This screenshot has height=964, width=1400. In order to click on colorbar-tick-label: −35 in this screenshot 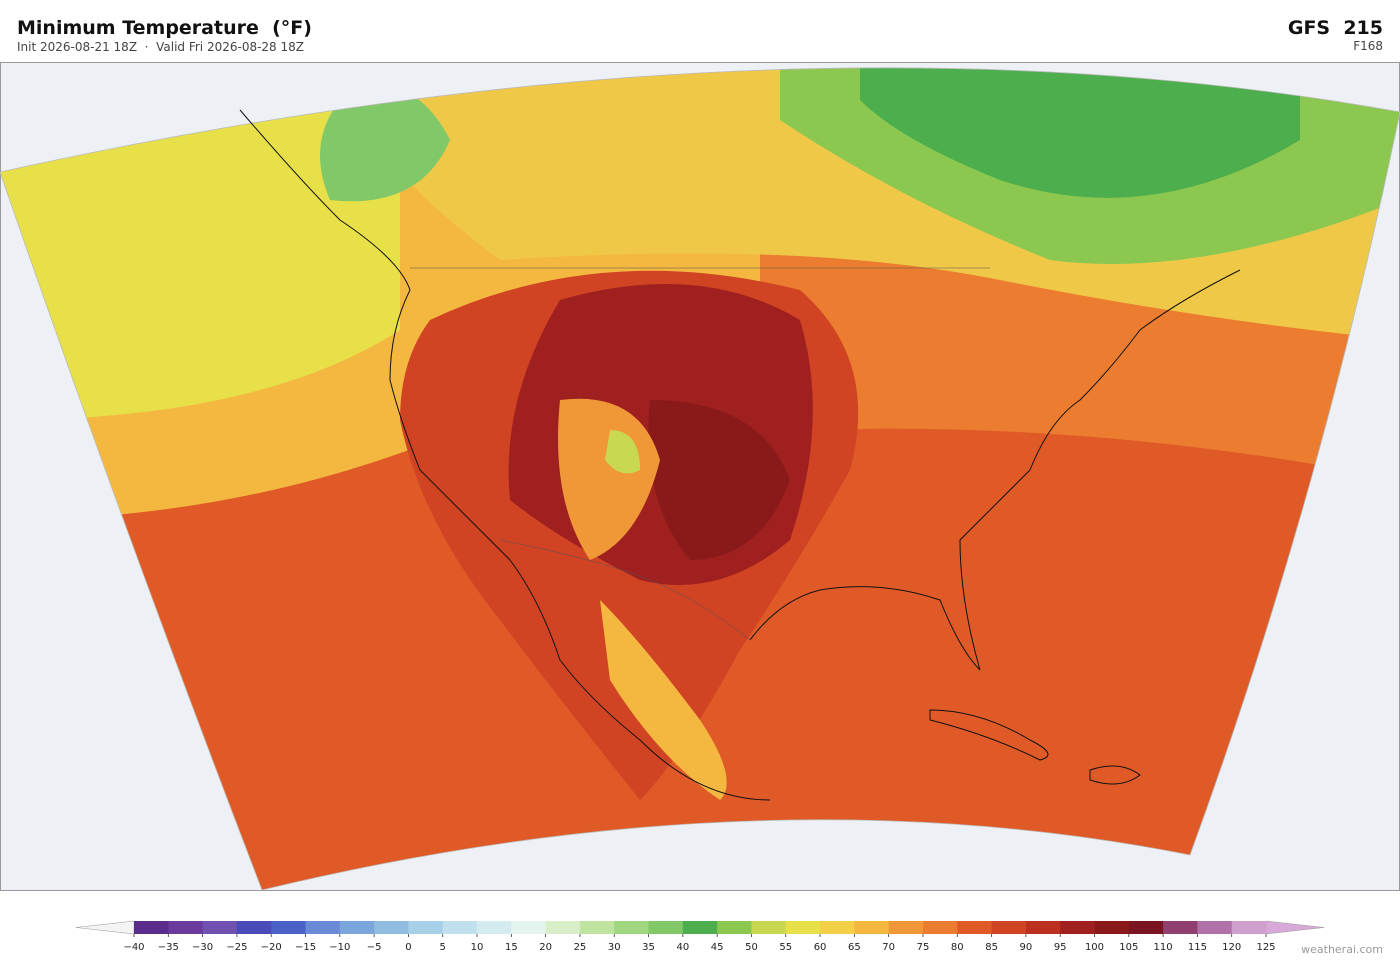, I will do `click(168, 947)`.